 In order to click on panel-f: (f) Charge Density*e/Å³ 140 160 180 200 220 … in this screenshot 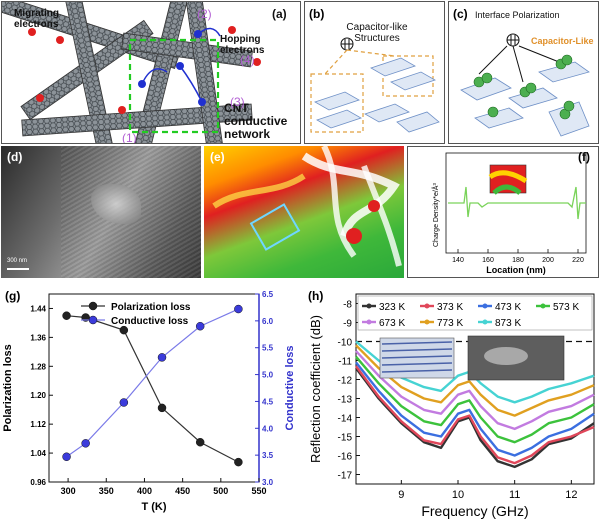, I will do `click(503, 212)`.